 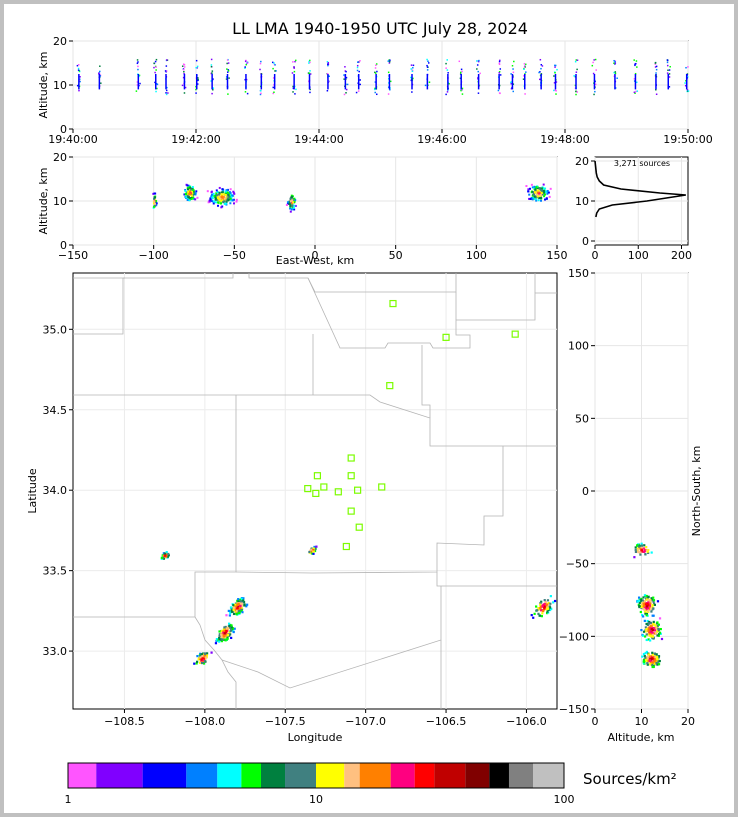 What do you see at coordinates (32, 491) in the screenshot?
I see `plan-ylabel: Latitude` at bounding box center [32, 491].